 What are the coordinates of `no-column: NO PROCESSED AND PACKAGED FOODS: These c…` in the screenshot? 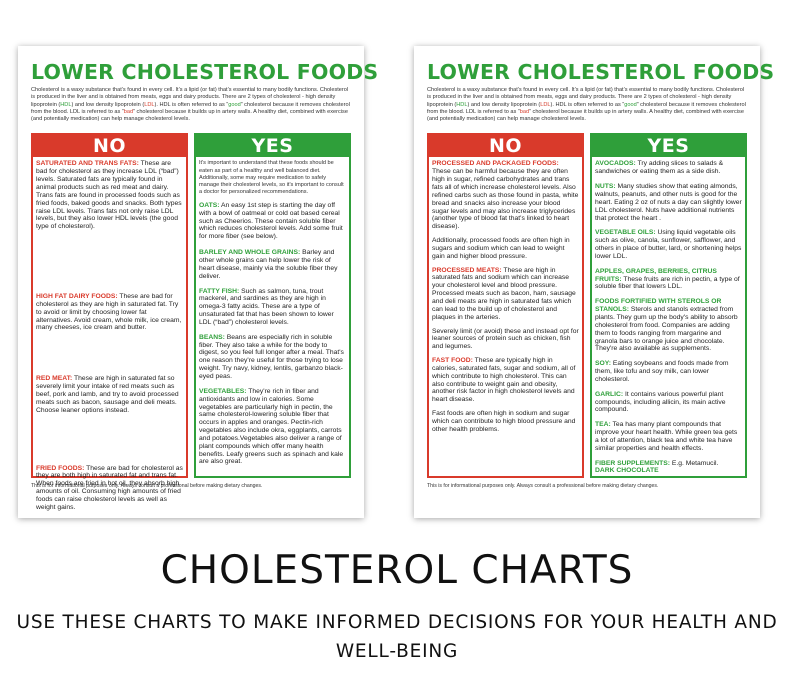 It's located at (505, 306).